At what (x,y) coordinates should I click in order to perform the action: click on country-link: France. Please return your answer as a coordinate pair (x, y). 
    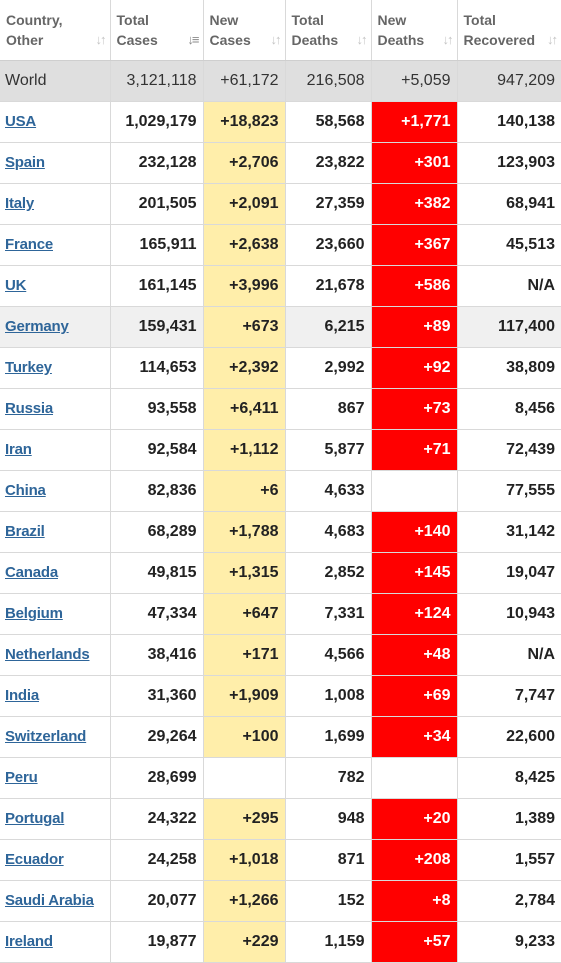
    Looking at the image, I should click on (29, 244).